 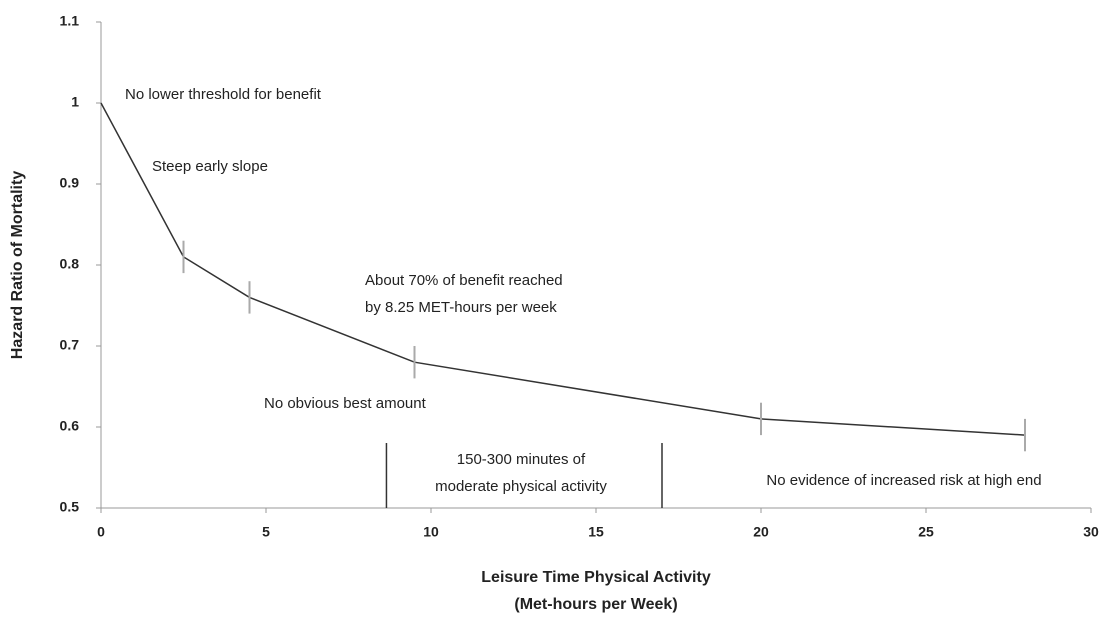 I want to click on y-tick-label: 0.7, so click(x=70, y=345).